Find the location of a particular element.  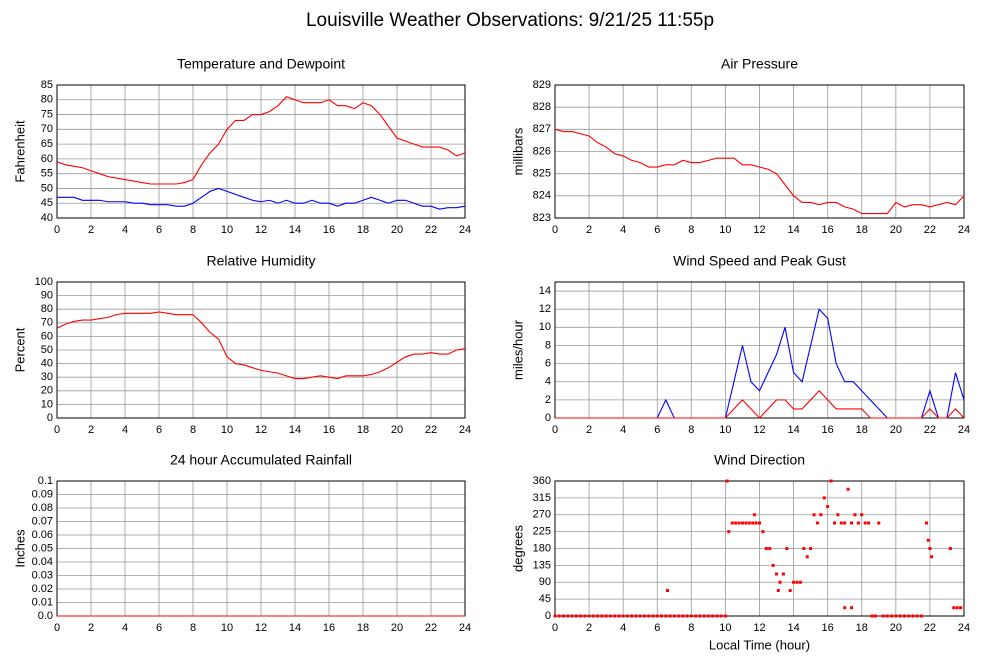

chart-title: Temperature and Dewpoint is located at coordinates (261, 64).